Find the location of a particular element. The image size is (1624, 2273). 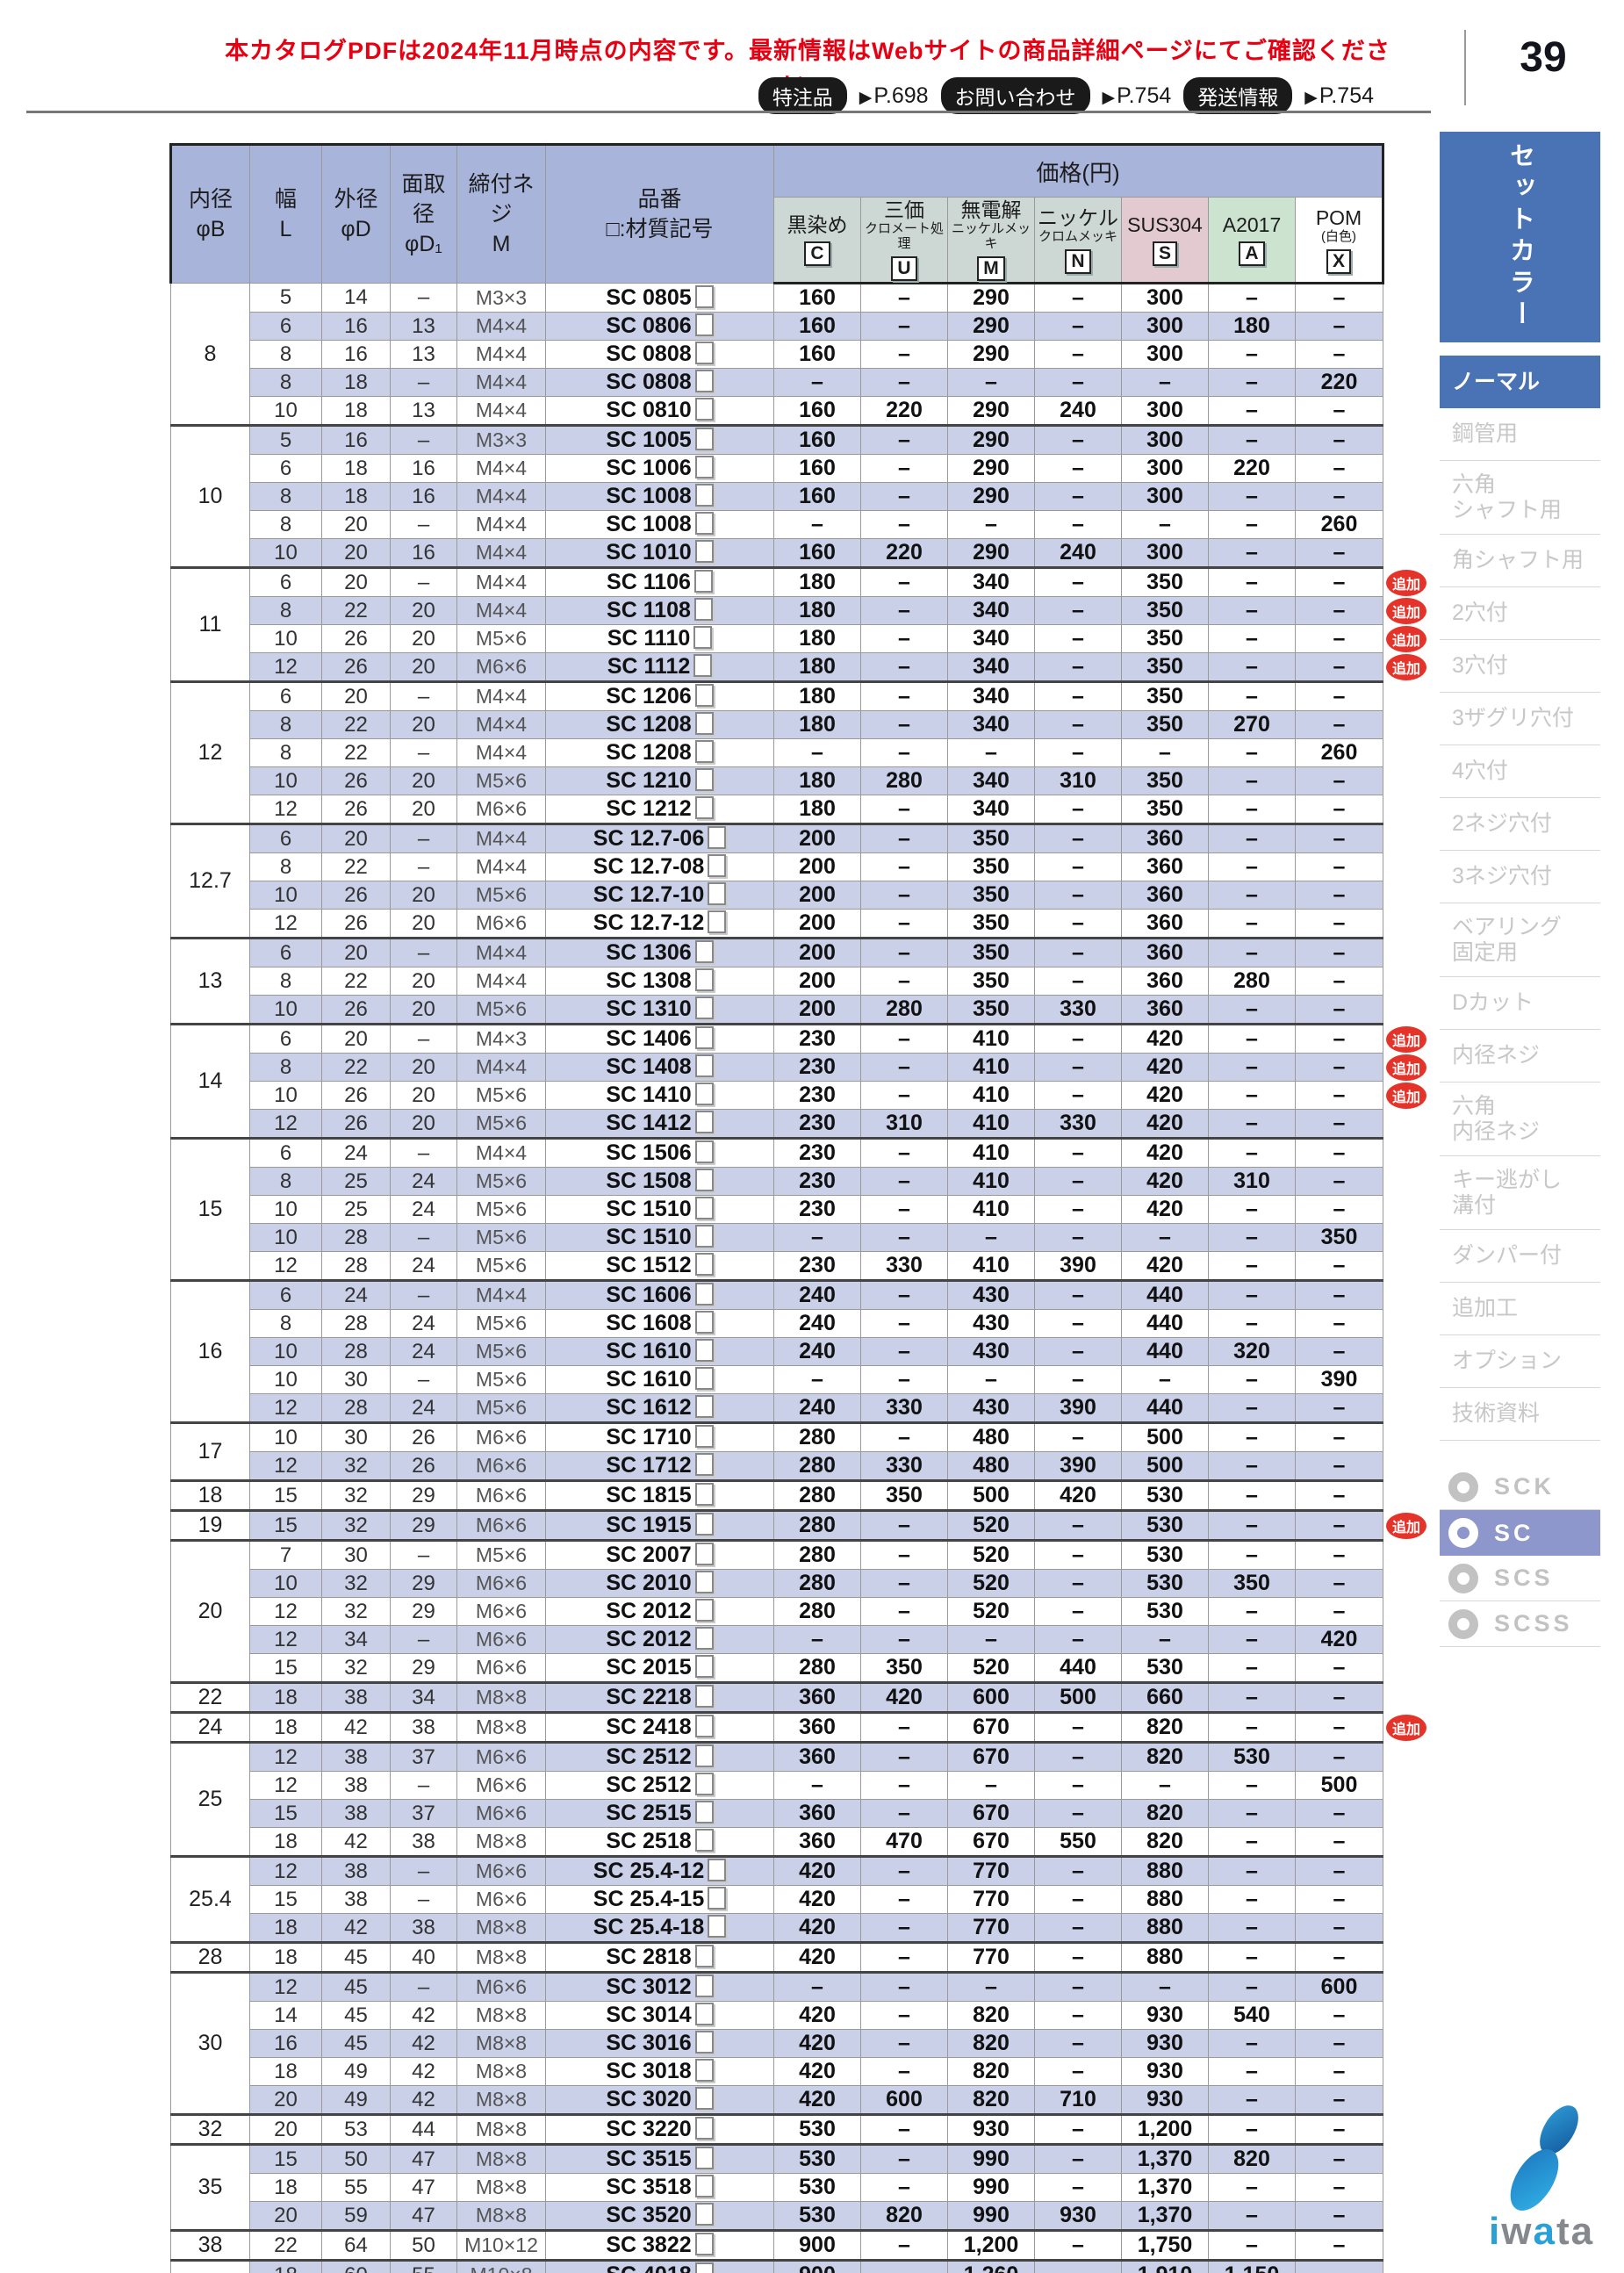

price-cell: 290 is located at coordinates (991, 497).